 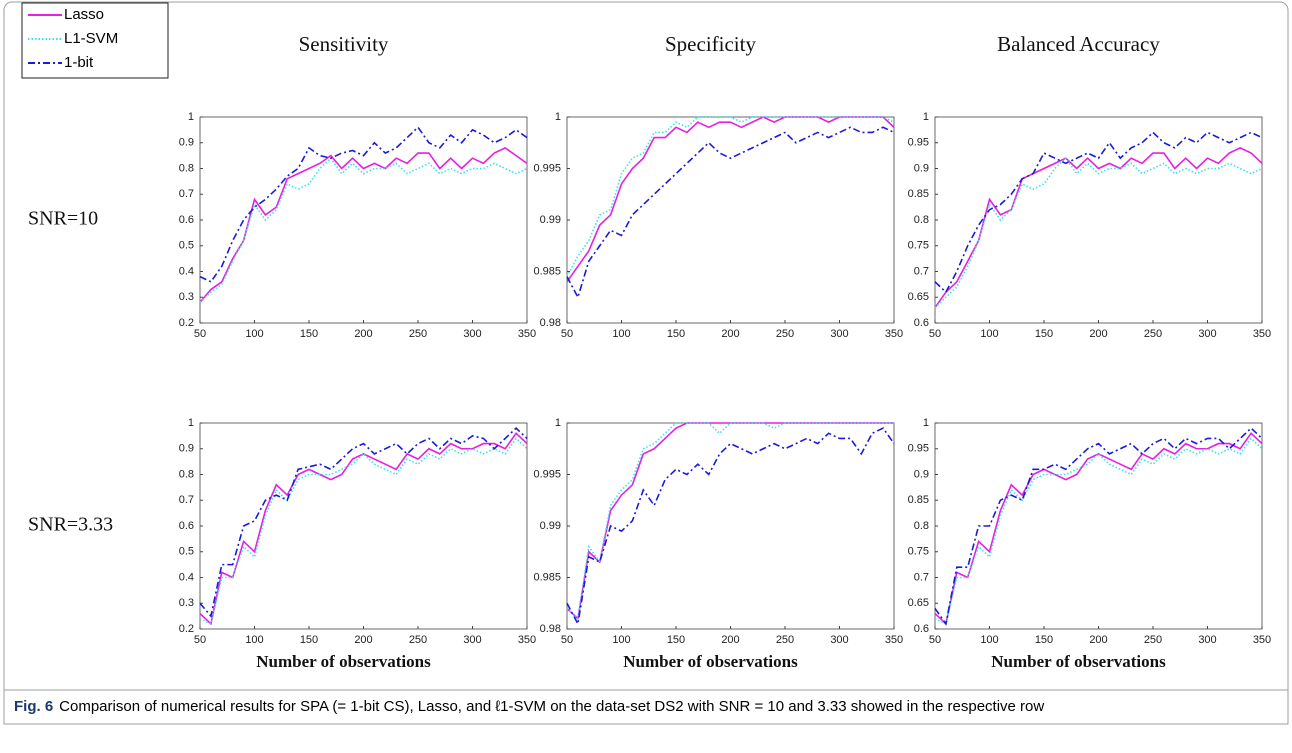 What do you see at coordinates (63, 219) in the screenshot?
I see `row-label: SNR=10` at bounding box center [63, 219].